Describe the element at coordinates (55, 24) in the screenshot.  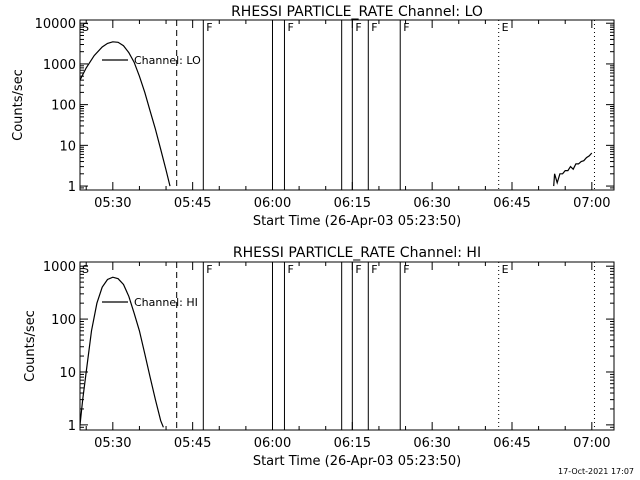
I see `y-tick-label: 10000` at that location.